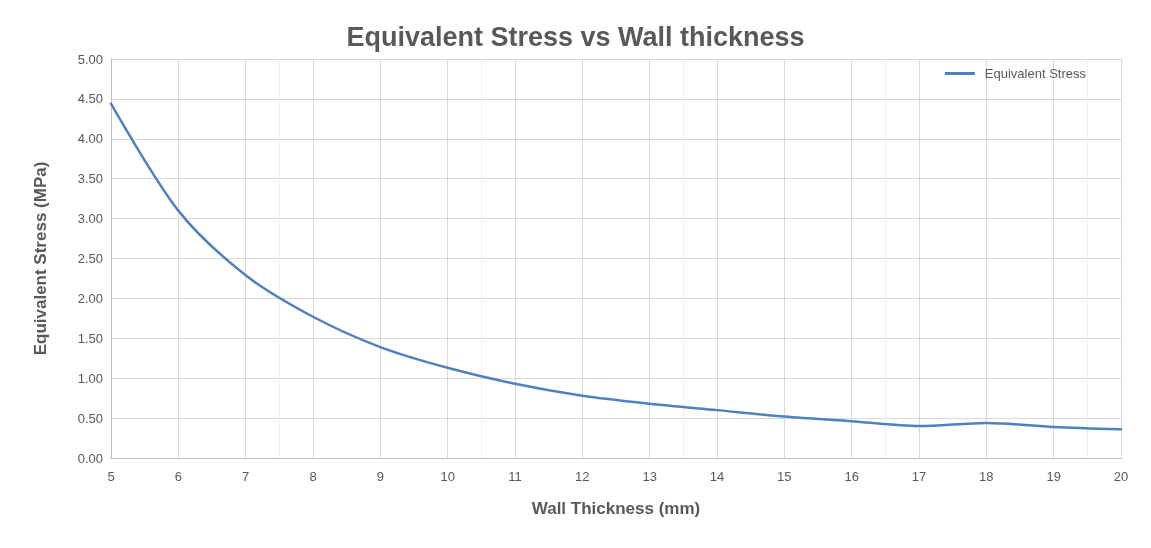 The height and width of the screenshot is (548, 1151). What do you see at coordinates (380, 476) in the screenshot?
I see `x-tick-label: 9` at bounding box center [380, 476].